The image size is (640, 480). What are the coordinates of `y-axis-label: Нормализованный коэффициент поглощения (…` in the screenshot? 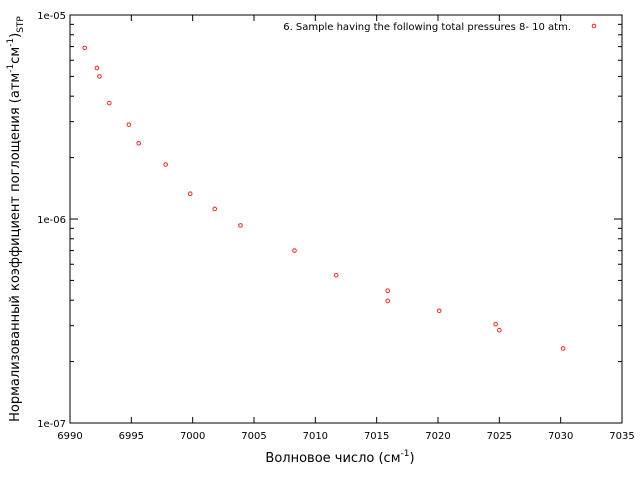 It's located at (16, 219).